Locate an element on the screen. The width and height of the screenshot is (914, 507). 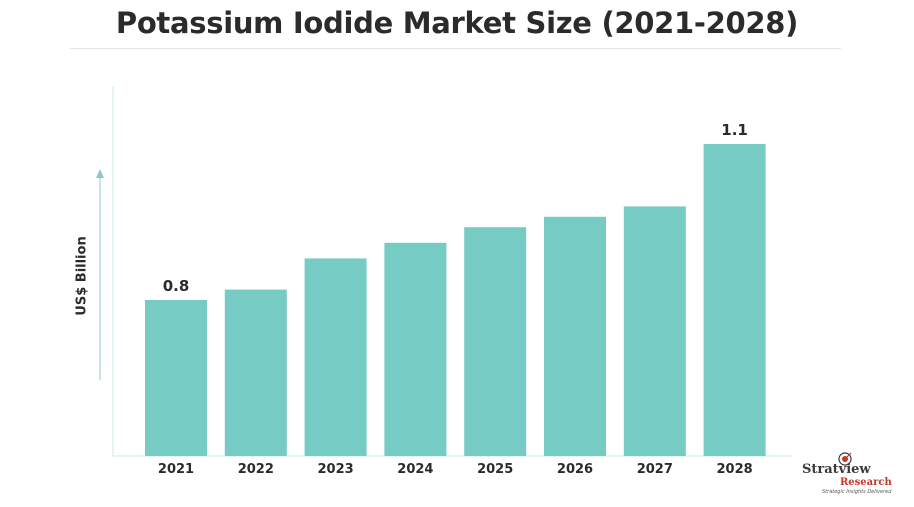
x-tick-label: 2021 is located at coordinates (176, 469).